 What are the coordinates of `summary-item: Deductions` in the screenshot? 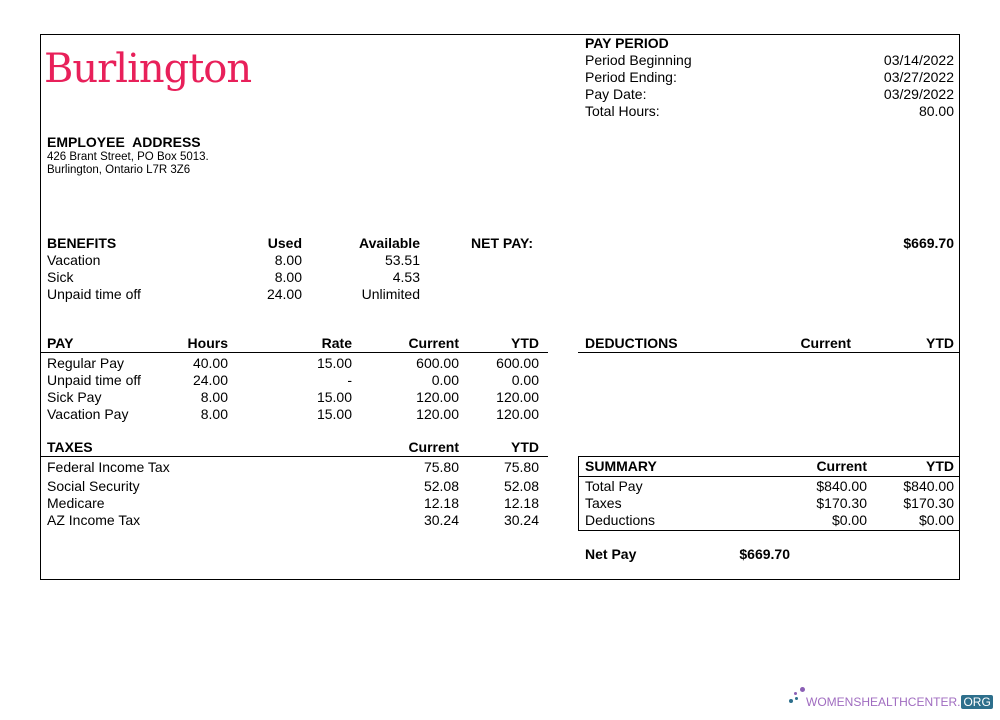 It's located at (620, 520).